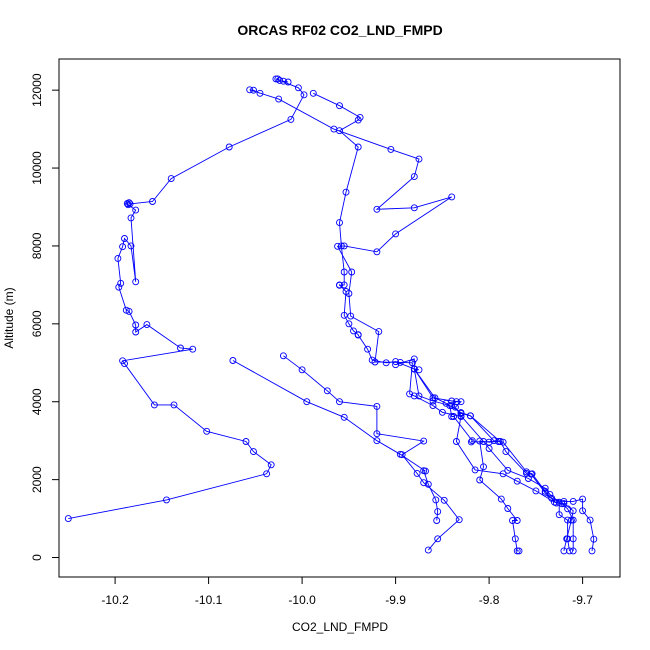 This screenshot has width=650, height=650. Describe the element at coordinates (37, 245) in the screenshot. I see `y-tick-label: 8000` at that location.